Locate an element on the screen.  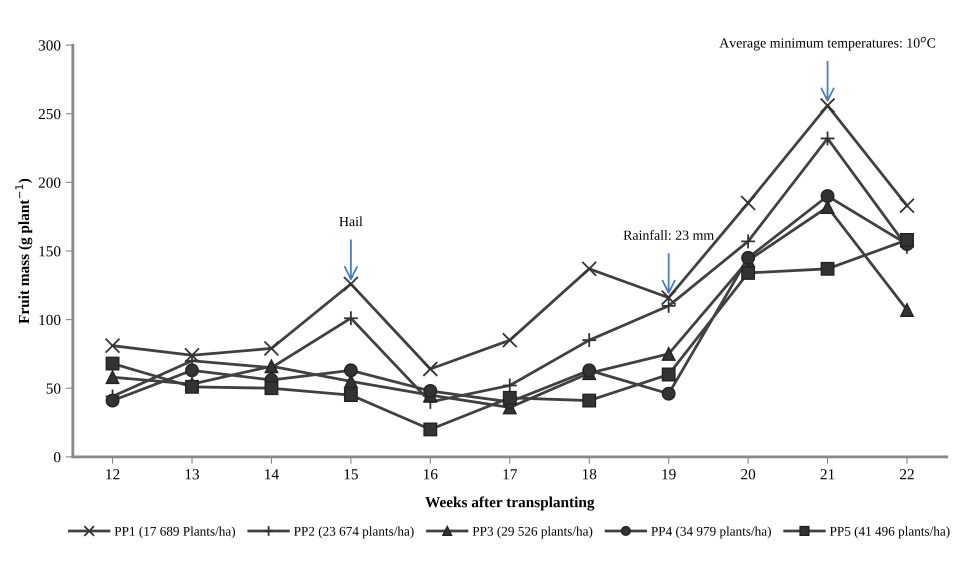
annotation: Rainfall: 23 mm is located at coordinates (669, 235).